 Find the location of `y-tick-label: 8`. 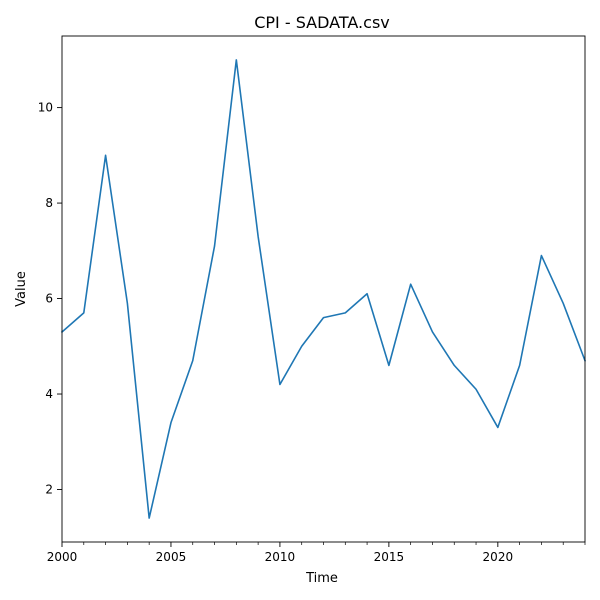

y-tick-label: 8 is located at coordinates (49, 203).